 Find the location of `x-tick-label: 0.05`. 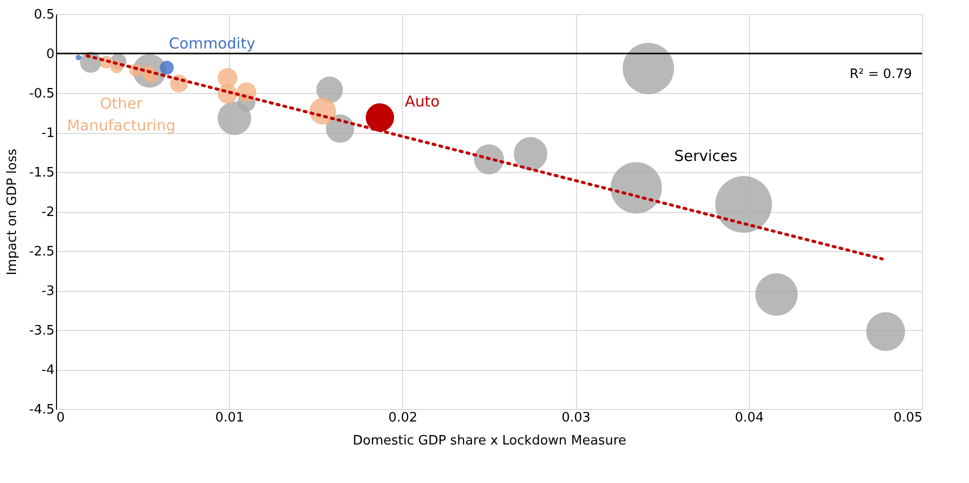

x-tick-label: 0.05 is located at coordinates (908, 418).